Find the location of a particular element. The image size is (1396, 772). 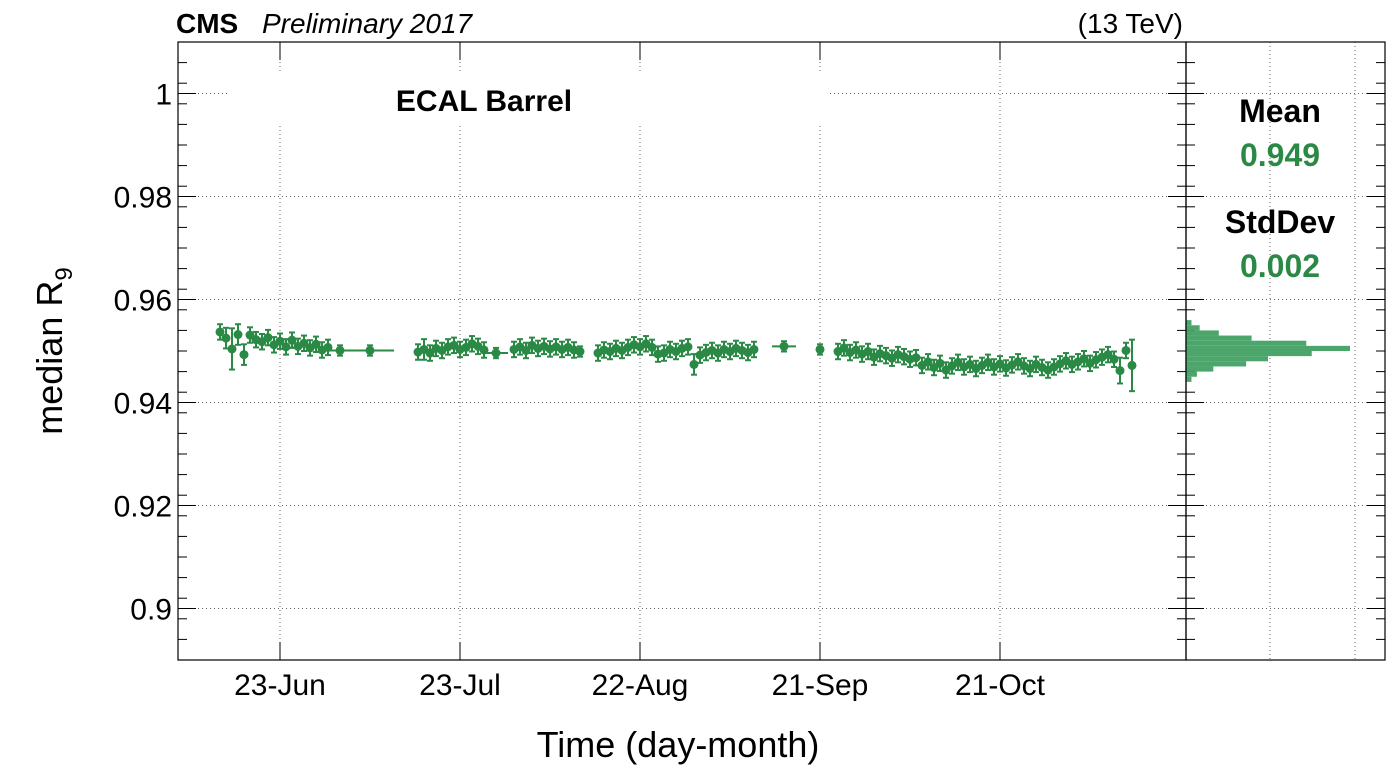

x-tick-label: 23-Jul is located at coordinates (460, 685).